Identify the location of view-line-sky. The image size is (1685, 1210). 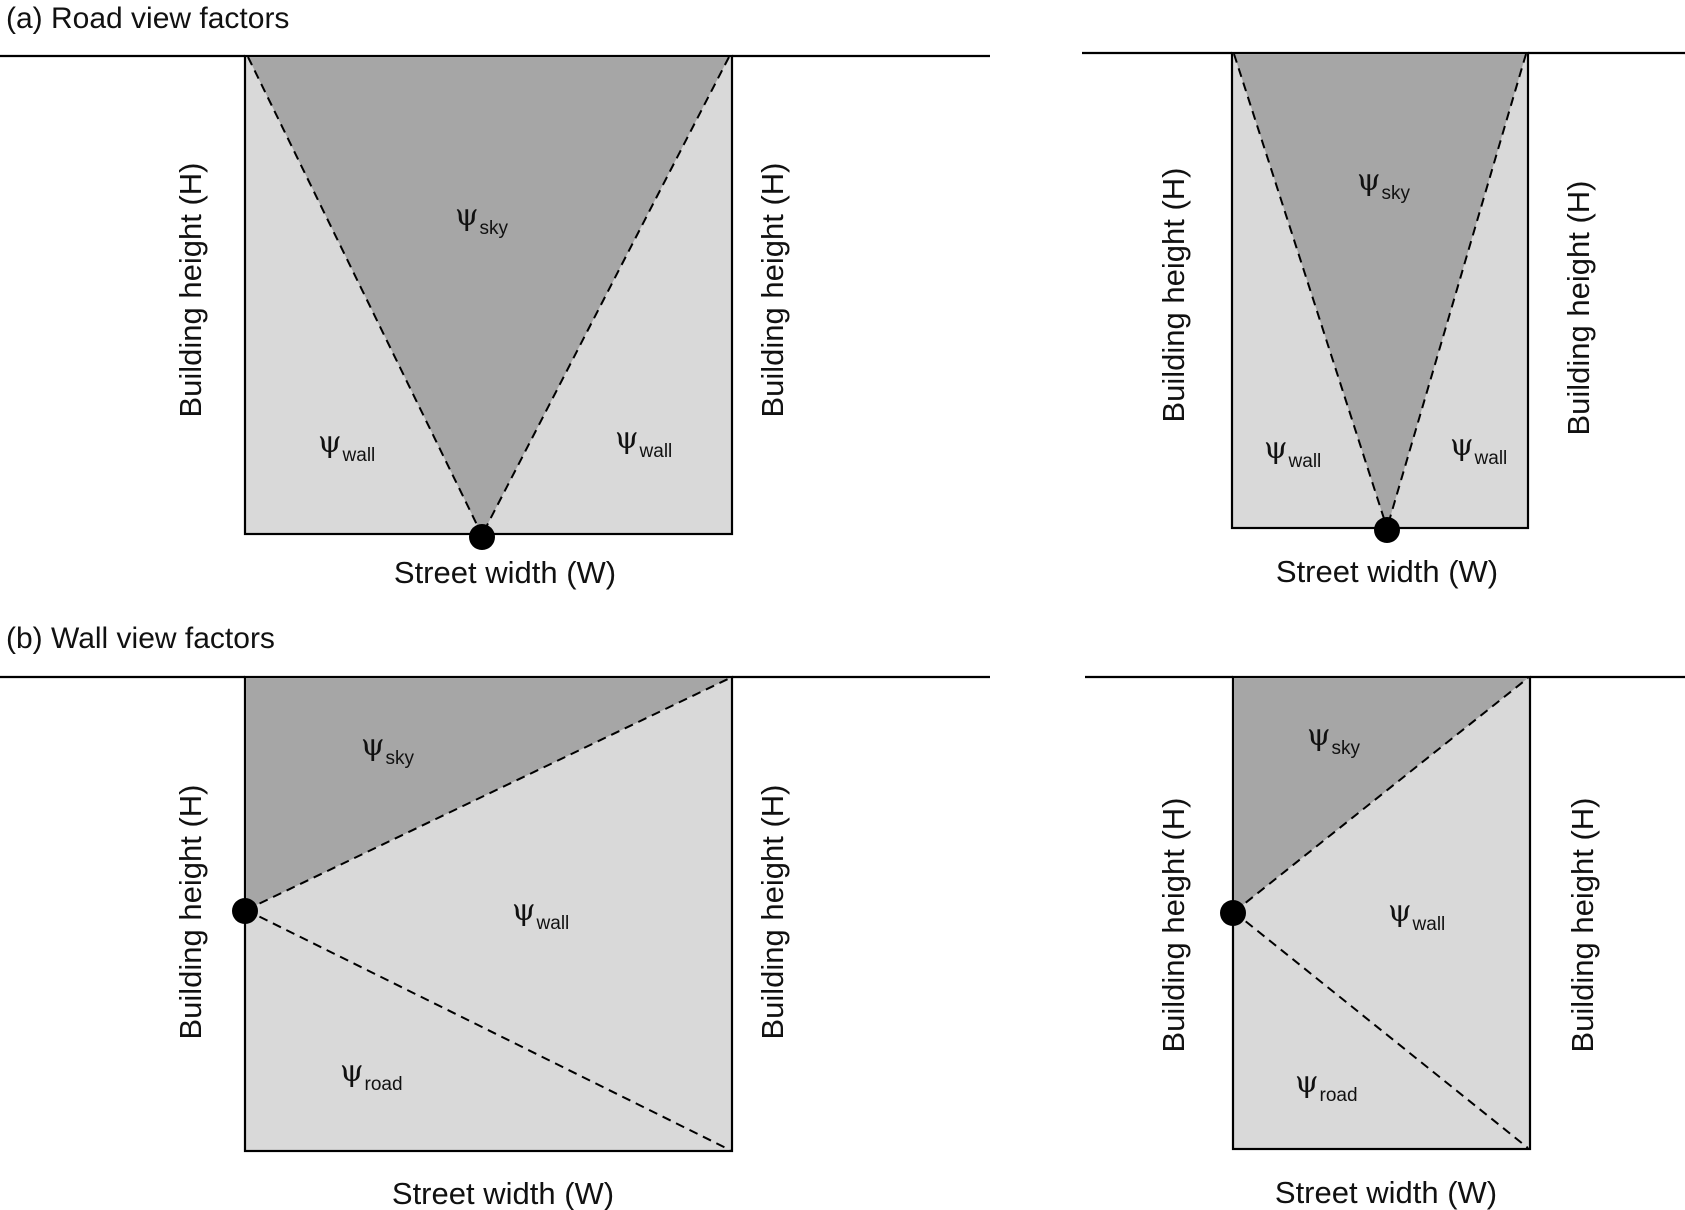
(1381, 795).